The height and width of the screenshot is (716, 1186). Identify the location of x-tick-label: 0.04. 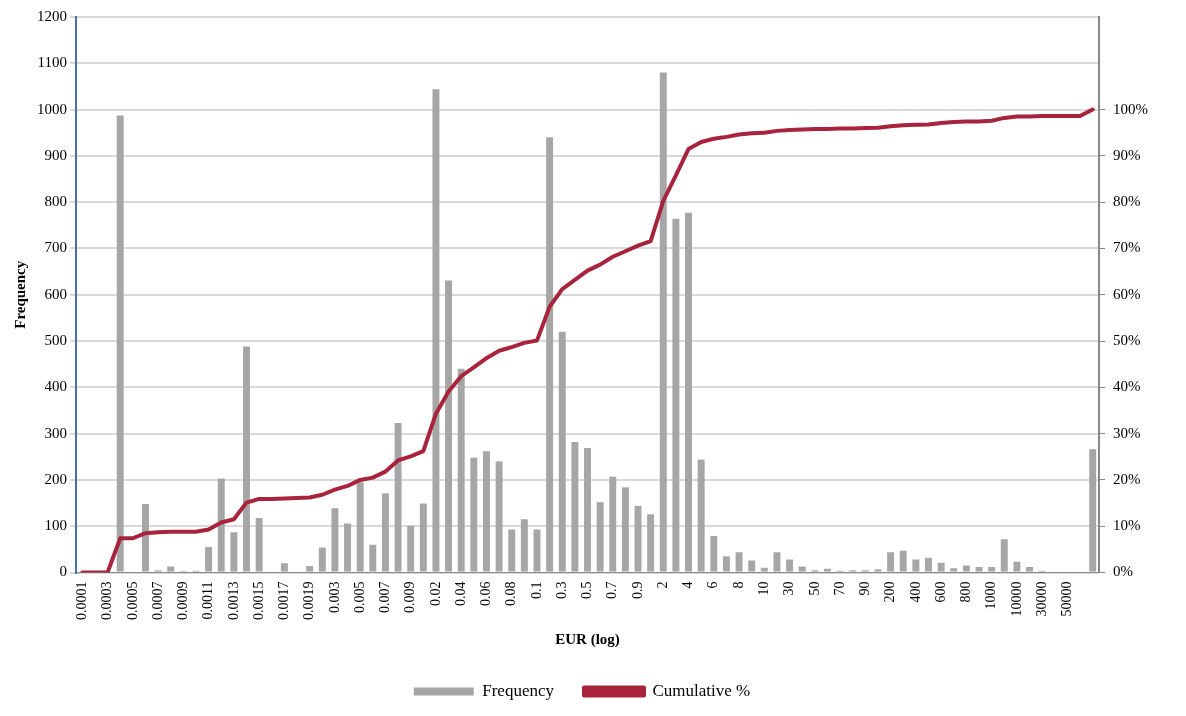
(460, 593).